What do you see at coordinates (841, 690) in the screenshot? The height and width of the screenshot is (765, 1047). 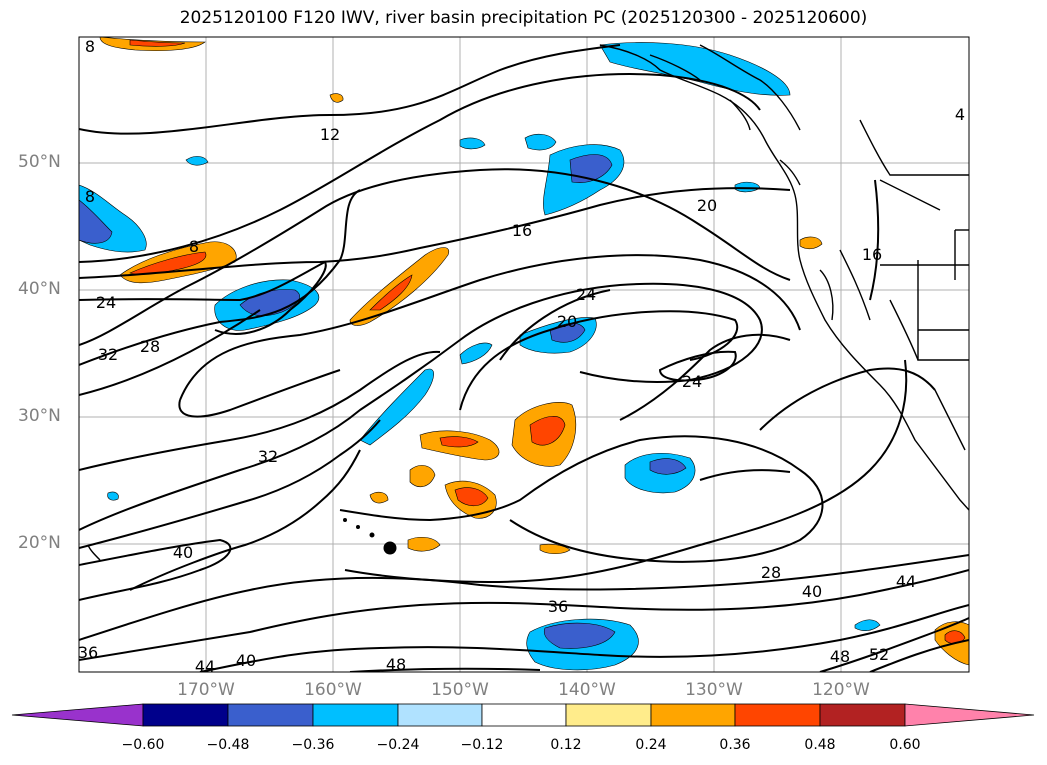 I see `lon-label: 120°W` at bounding box center [841, 690].